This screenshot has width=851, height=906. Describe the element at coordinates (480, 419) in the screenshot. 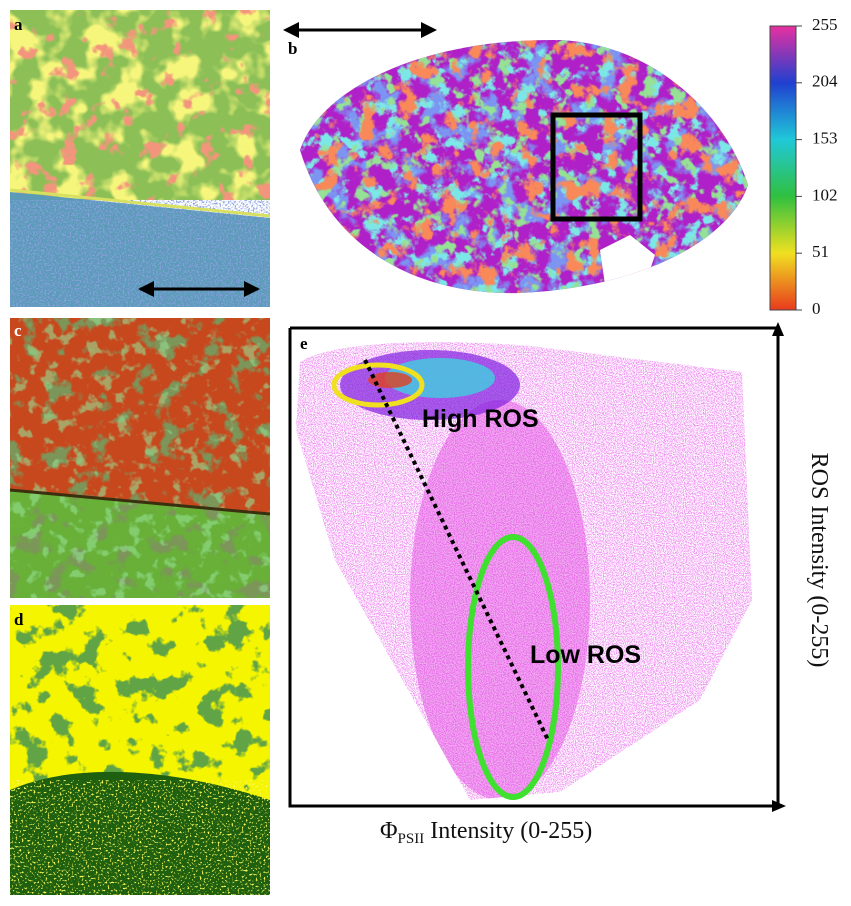

I see `annotation: High ROS` at that location.